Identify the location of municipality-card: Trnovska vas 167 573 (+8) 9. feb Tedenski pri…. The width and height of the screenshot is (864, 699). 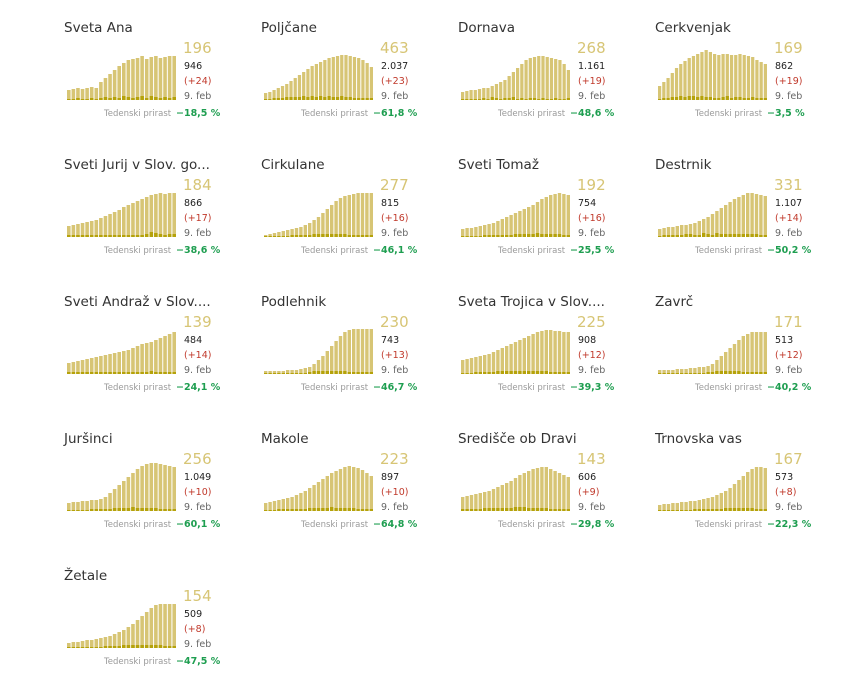
(750, 493).